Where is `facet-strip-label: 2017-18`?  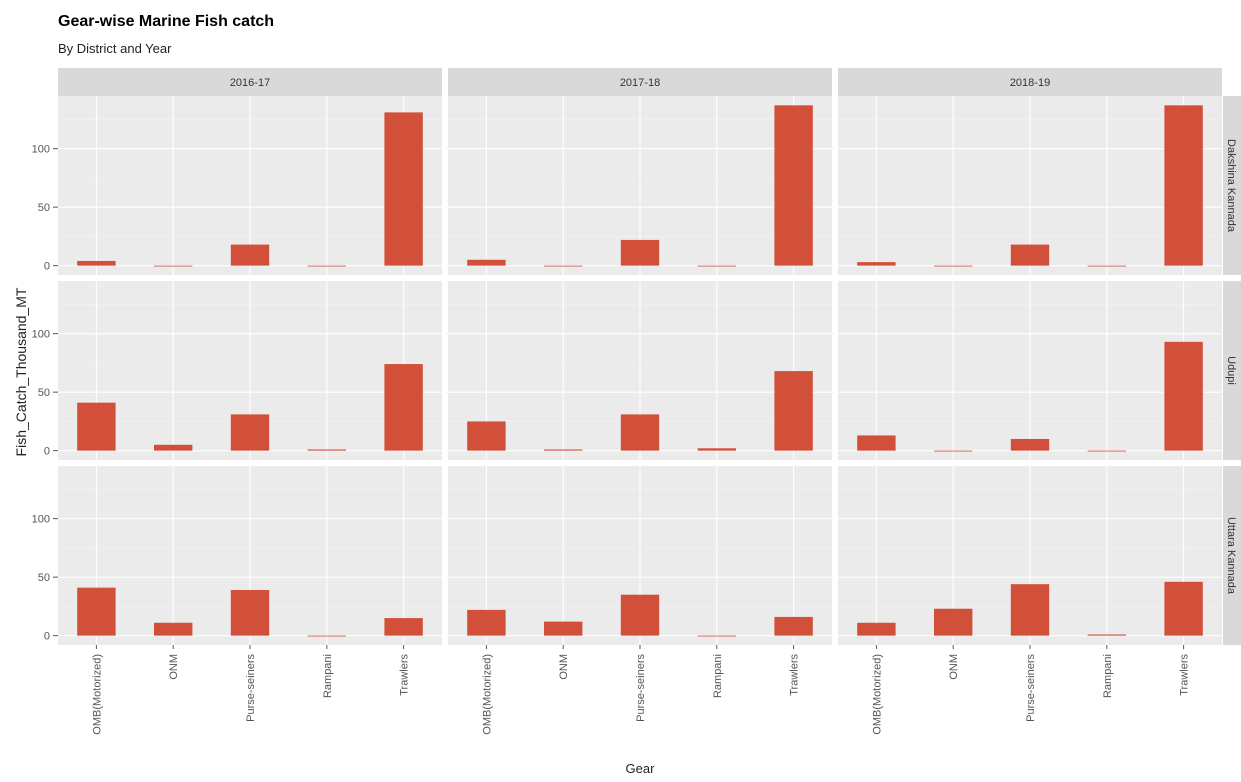 facet-strip-label: 2017-18 is located at coordinates (640, 83).